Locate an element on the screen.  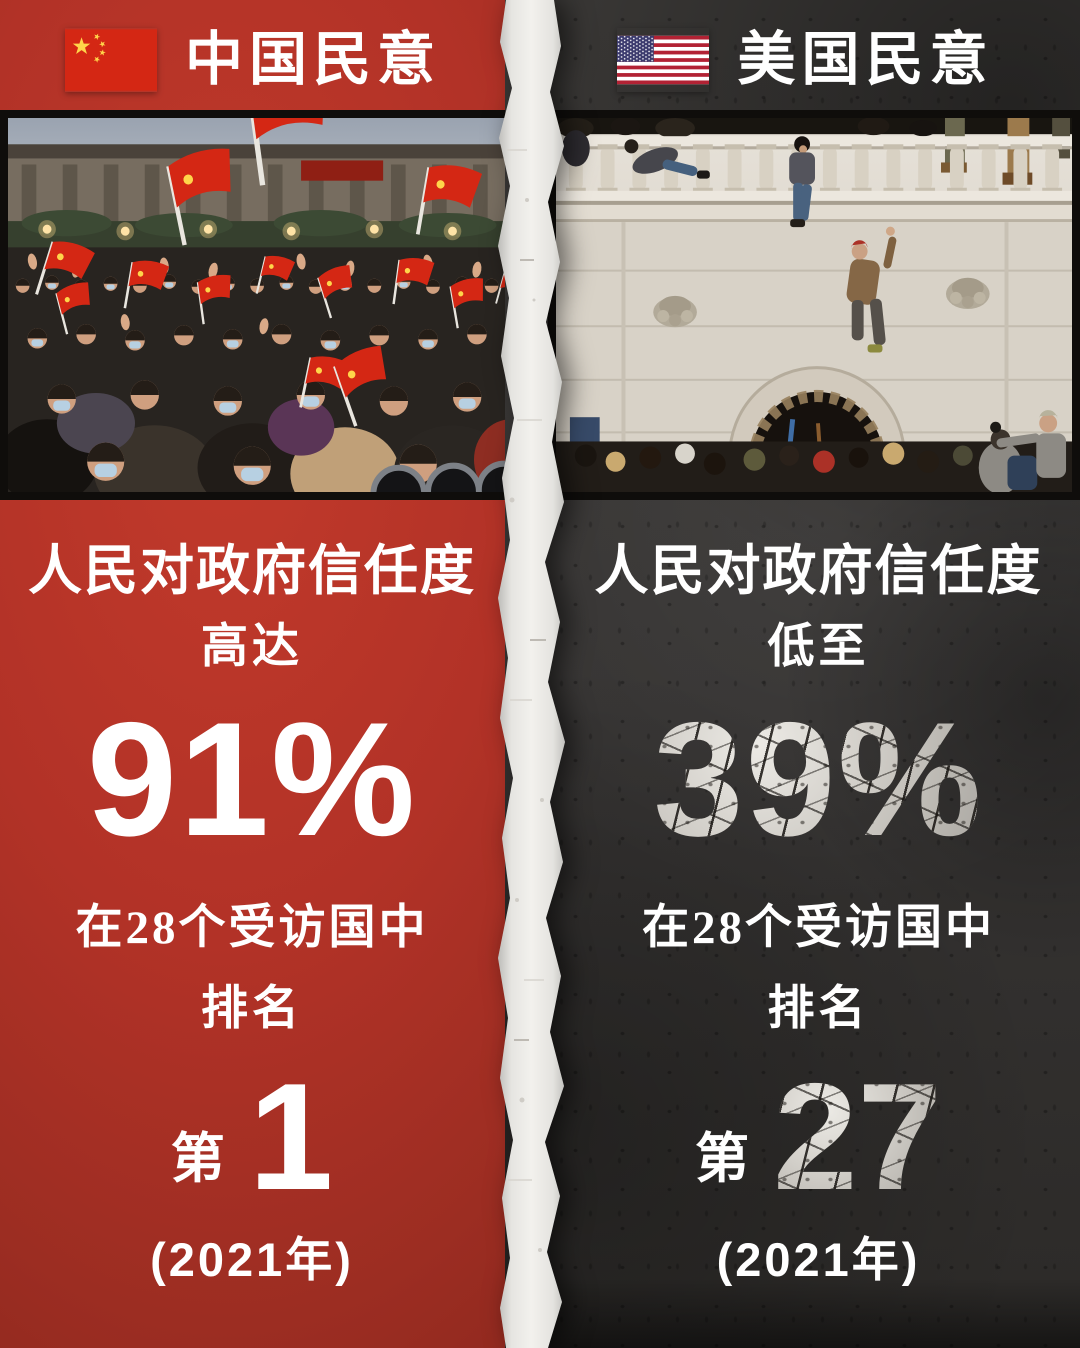
china-crowd-photo is located at coordinates (262, 305).